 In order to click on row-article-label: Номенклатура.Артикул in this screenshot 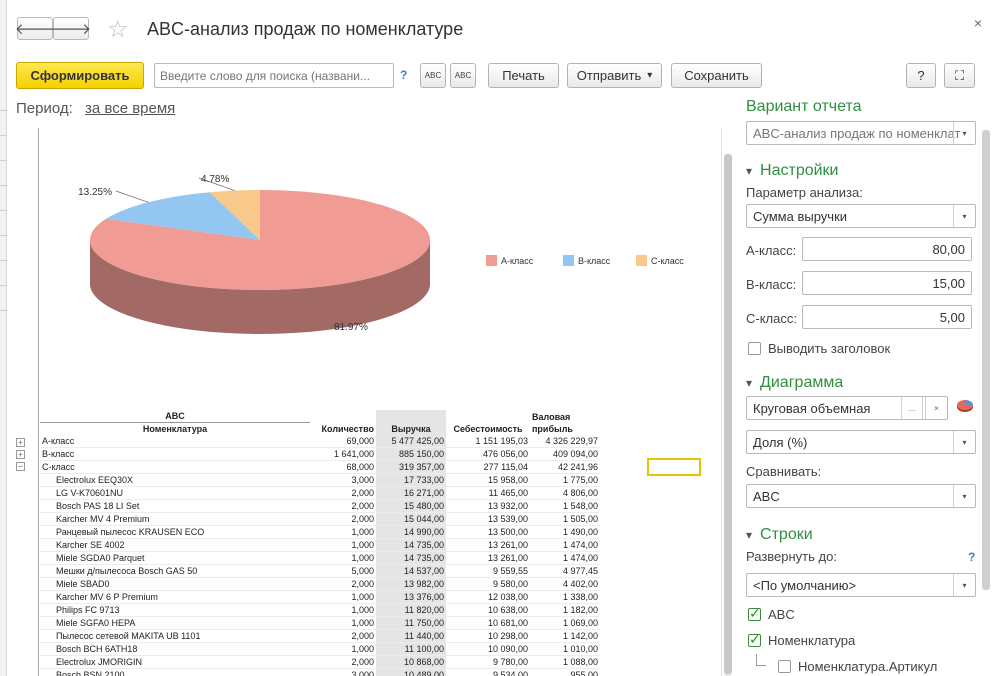, I will do `click(868, 666)`.